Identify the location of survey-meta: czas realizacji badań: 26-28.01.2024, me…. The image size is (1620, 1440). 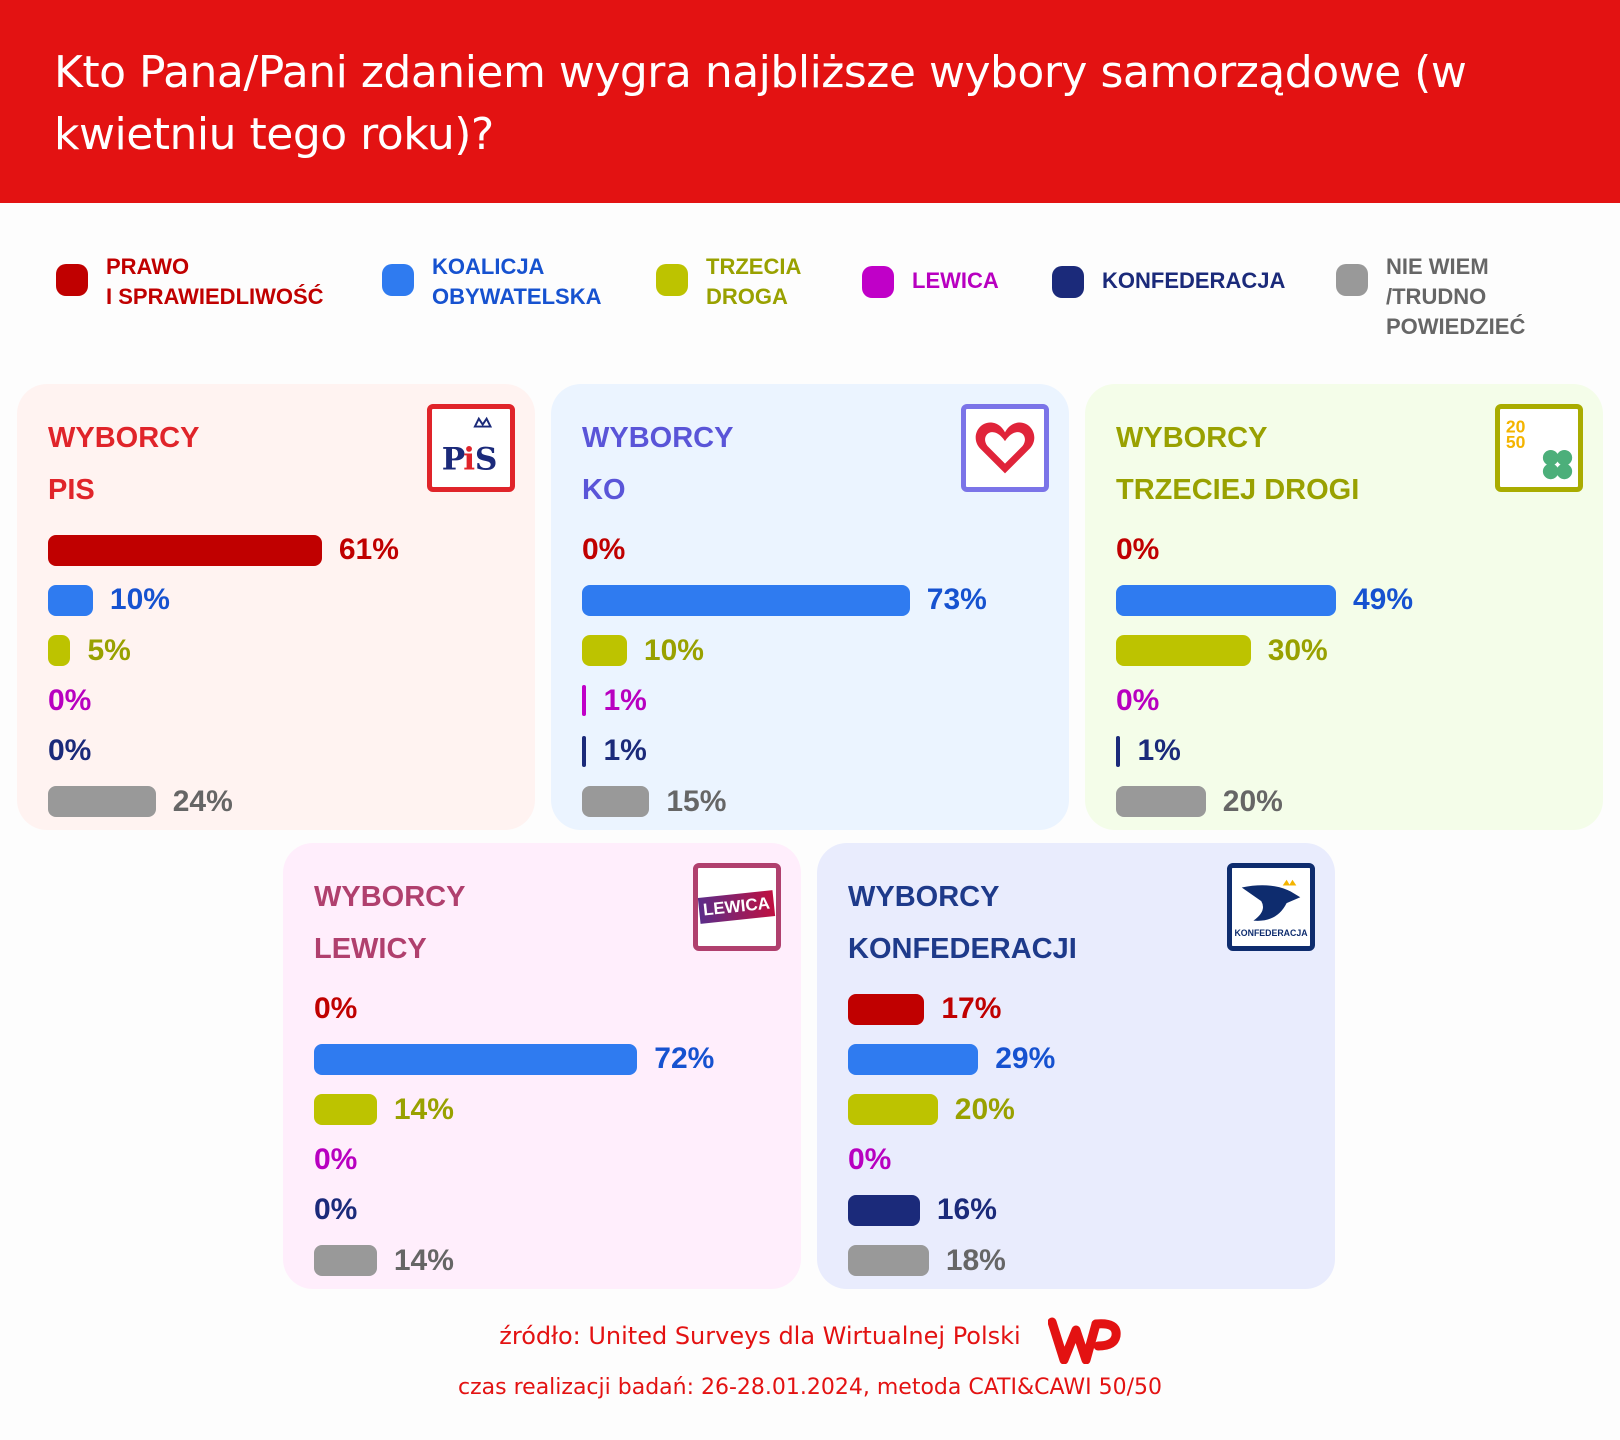
(810, 1387).